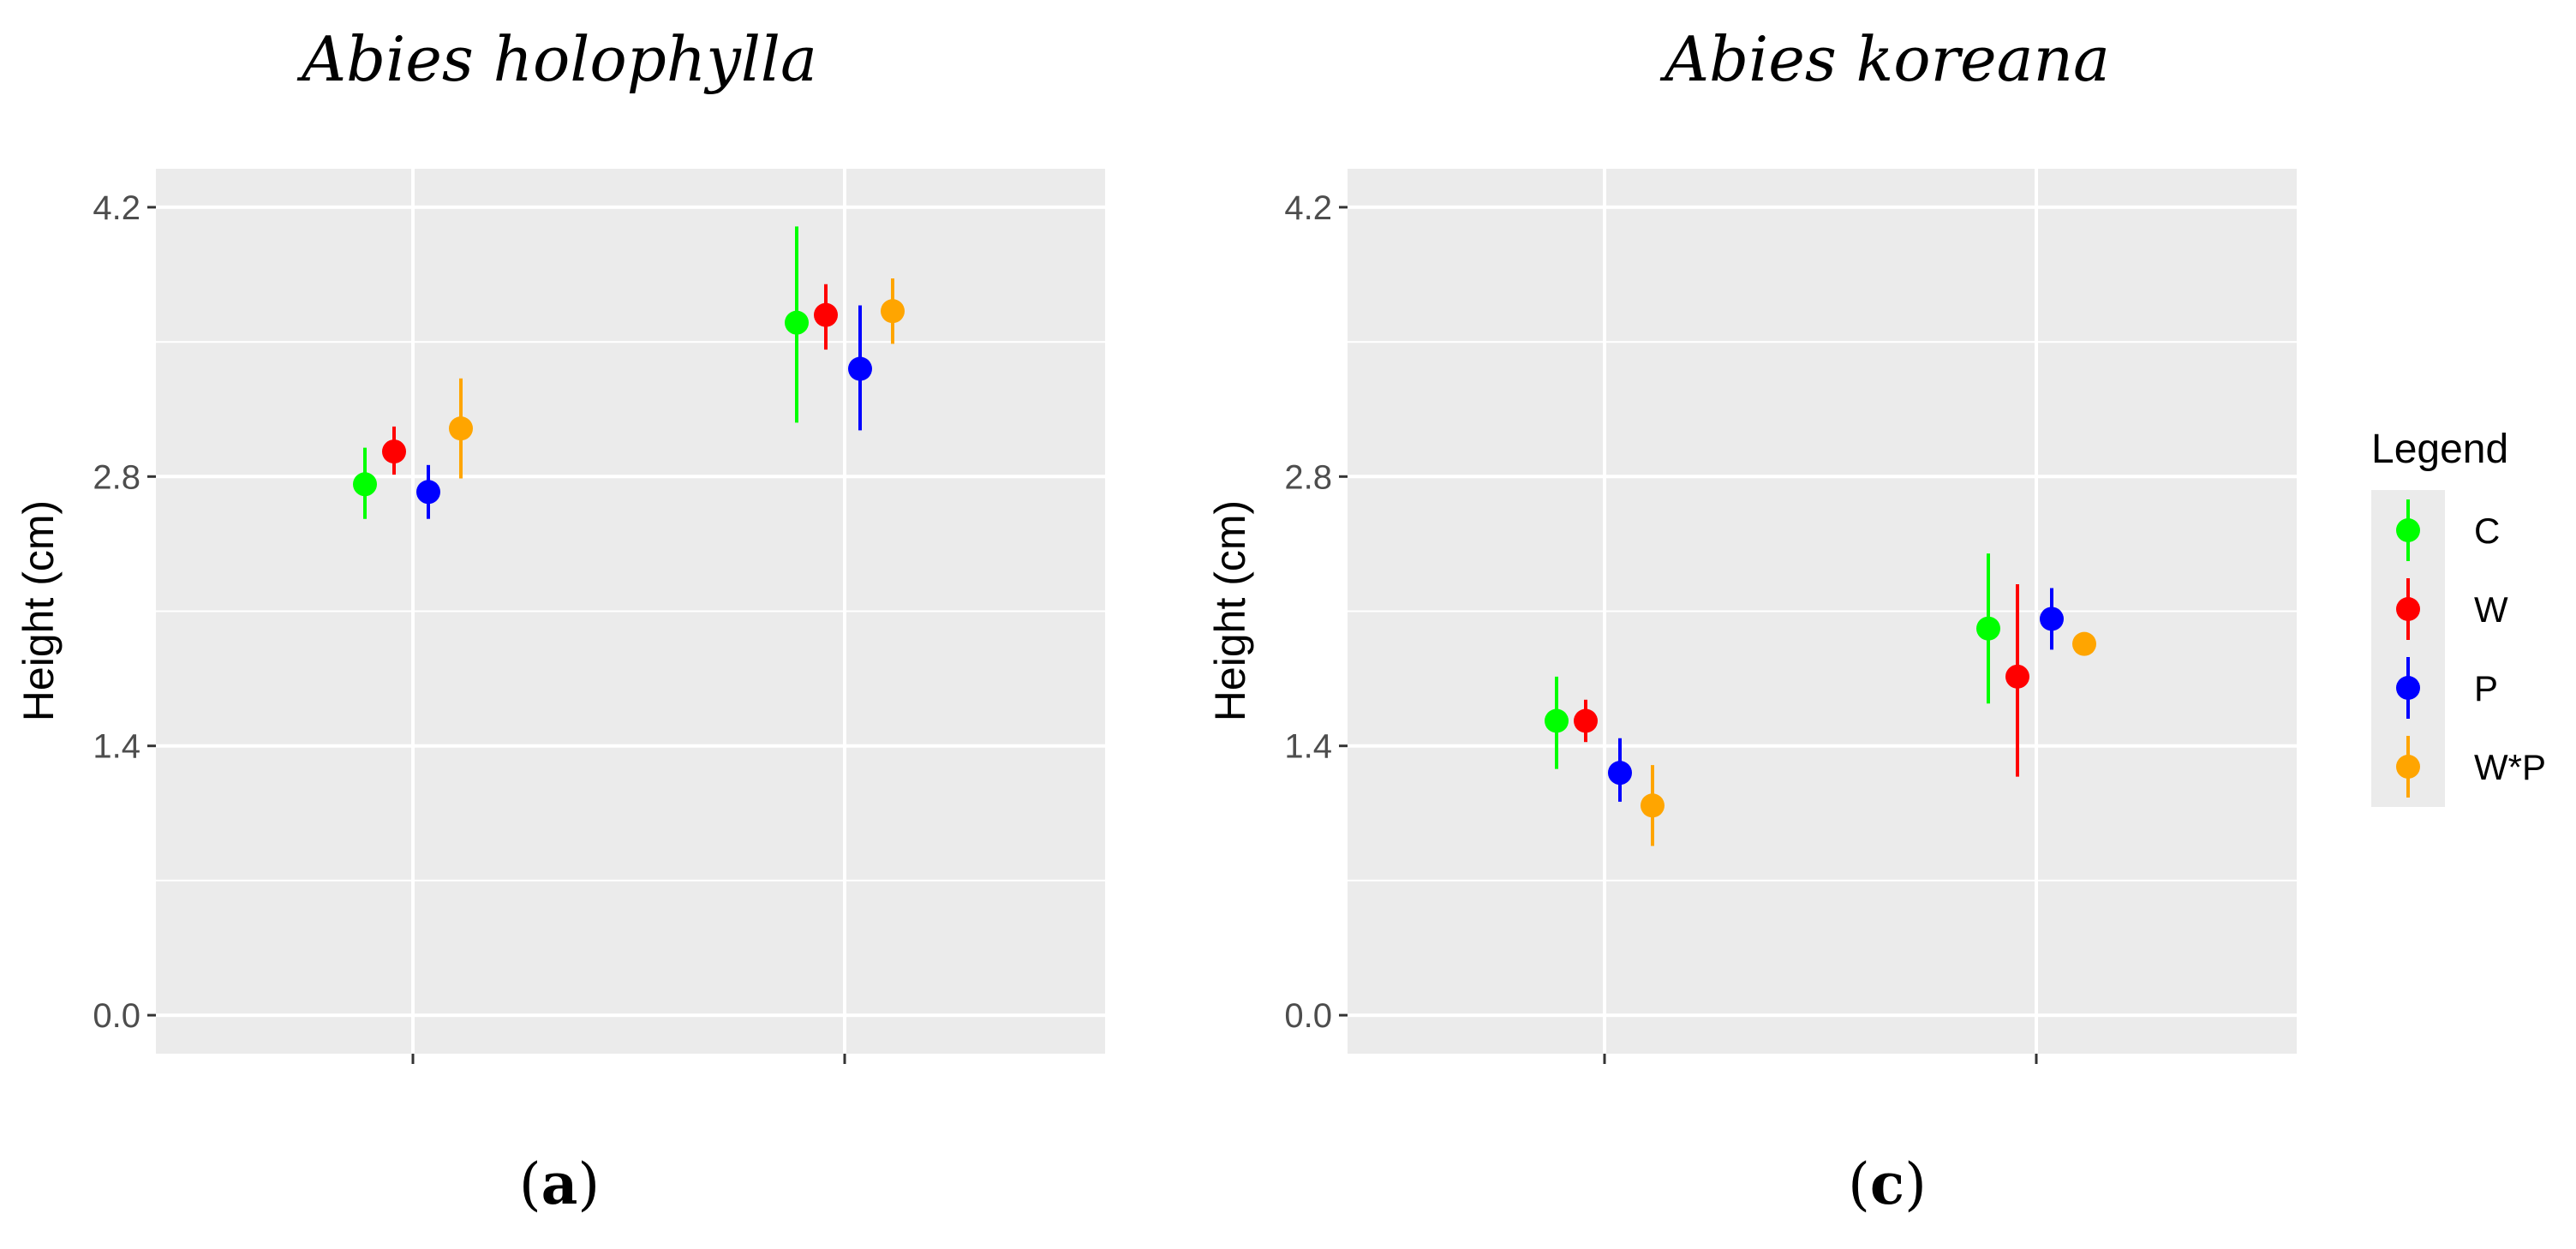  Describe the element at coordinates (2408, 530) in the screenshot. I see `legend-key-point-C` at that location.